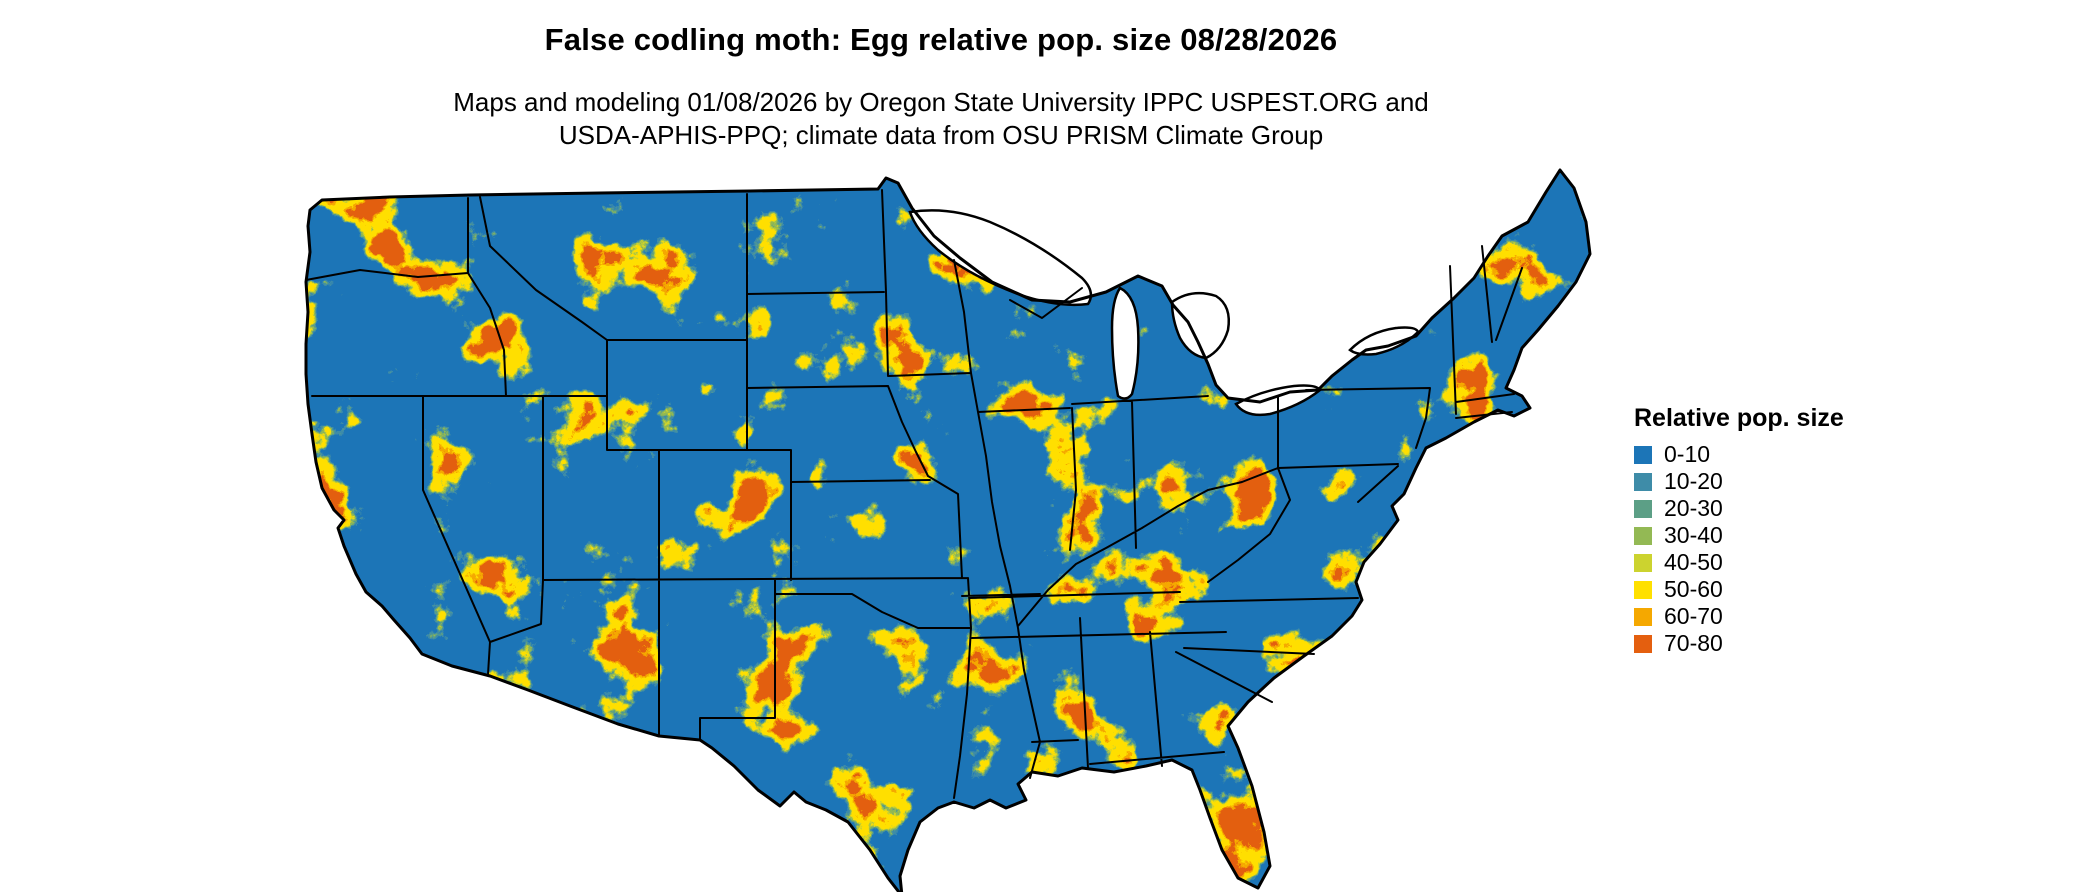 This screenshot has height=892, width=2100. I want to click on legend-item: 70-80, so click(1784, 643).